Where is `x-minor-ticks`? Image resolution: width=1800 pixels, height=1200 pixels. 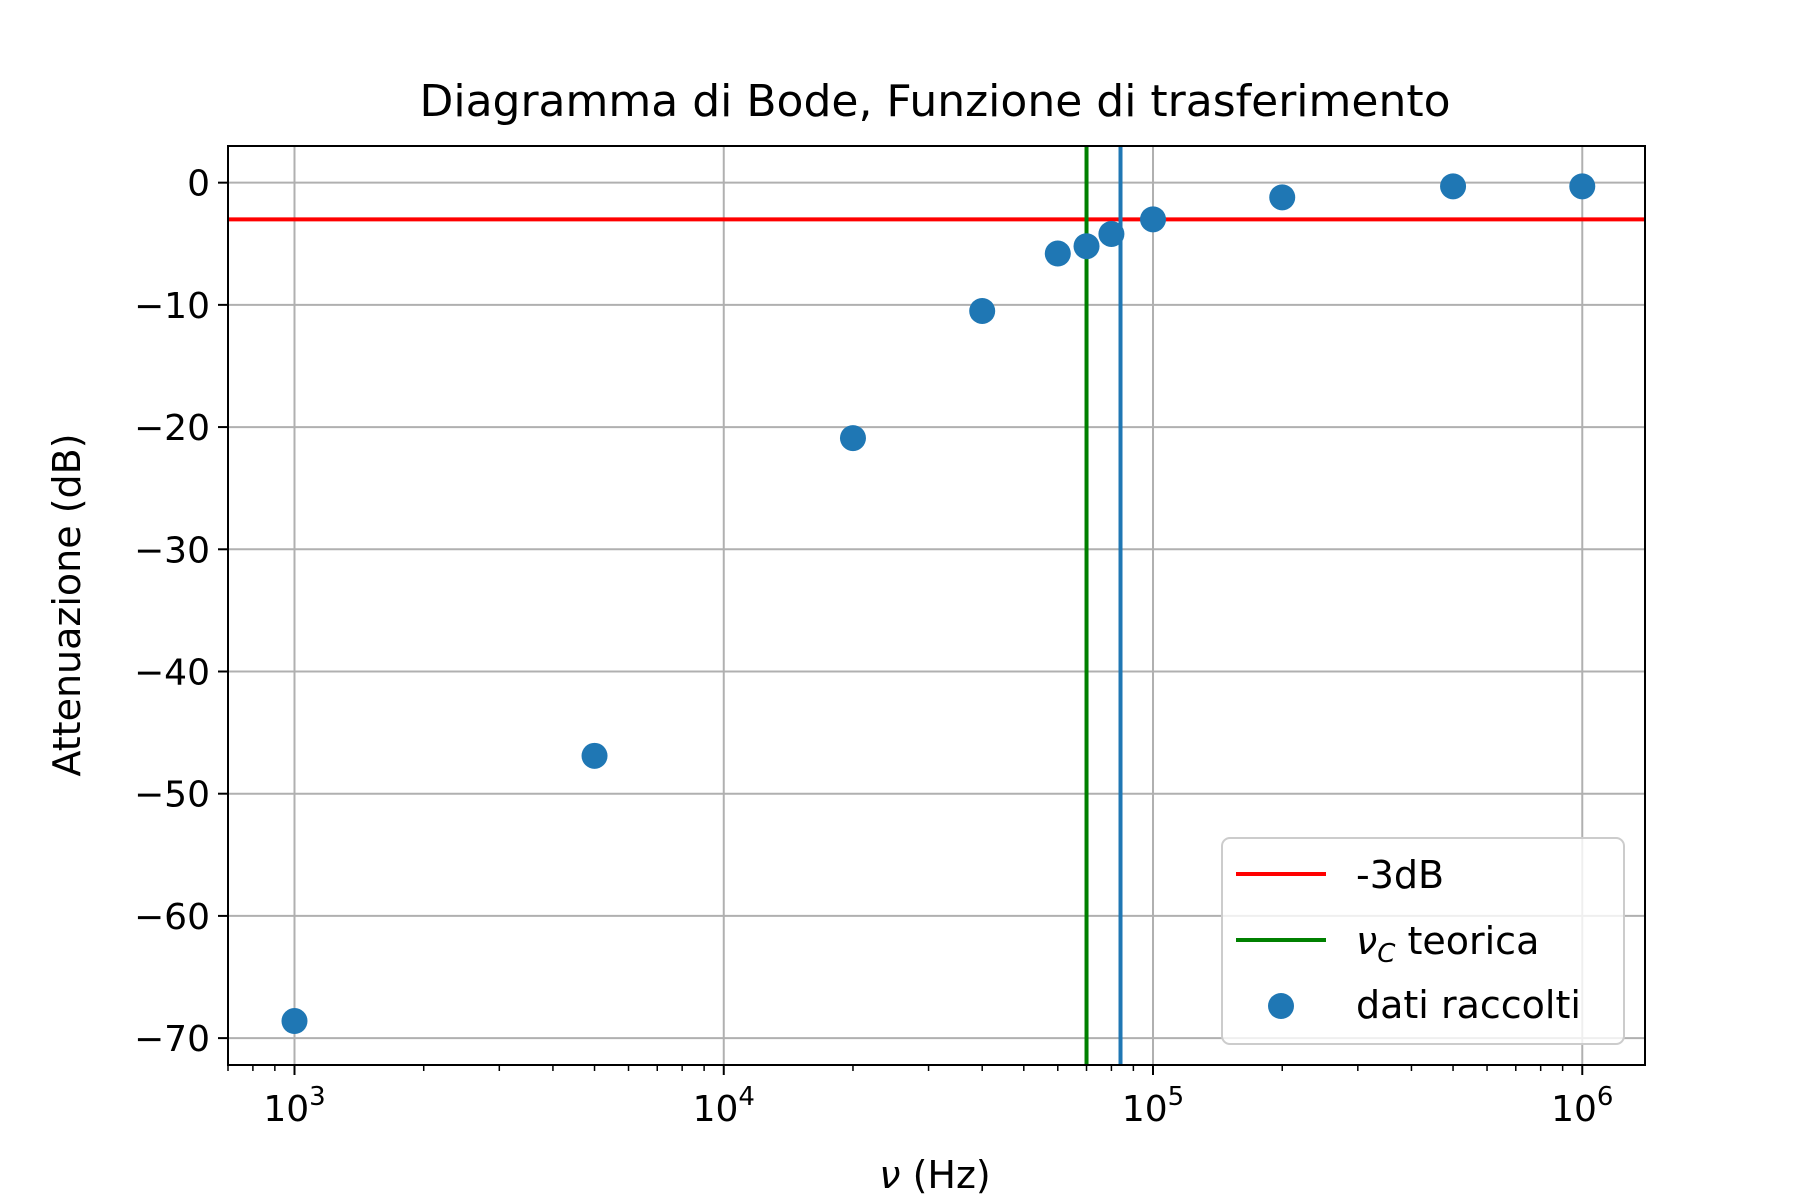 x-minor-ticks is located at coordinates (895, 1068).